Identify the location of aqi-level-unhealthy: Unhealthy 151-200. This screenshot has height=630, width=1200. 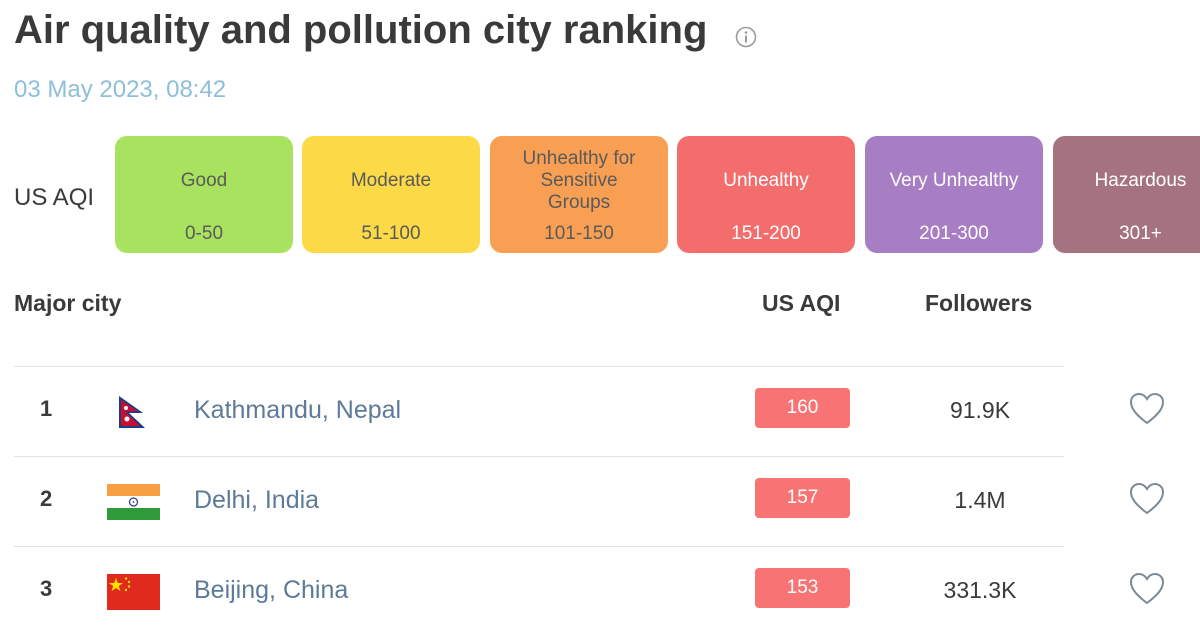
(766, 194).